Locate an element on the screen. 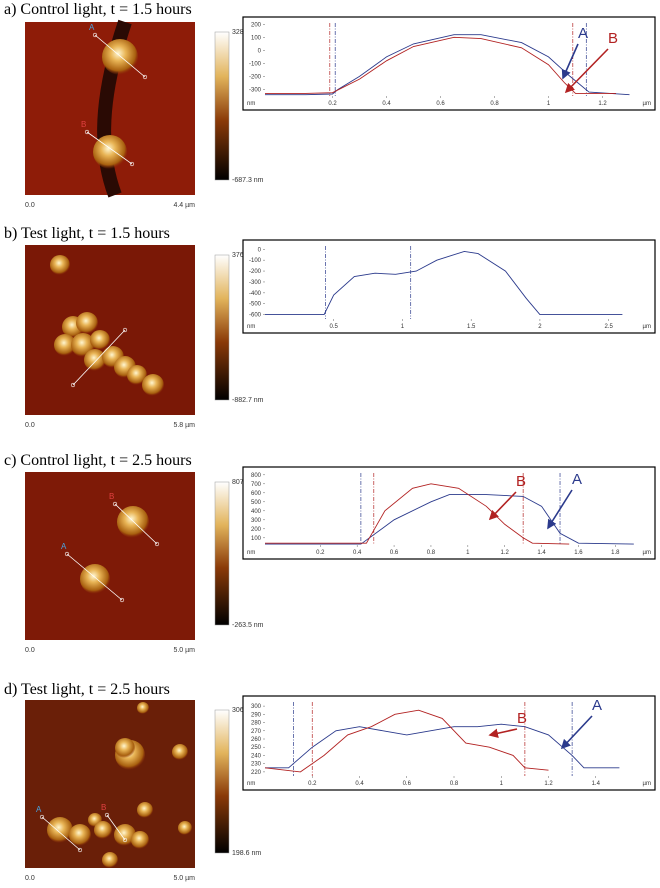 Image resolution: width=660 pixels, height=888 pixels. panel-title: d) Test light, t = 2.5 hours is located at coordinates (87, 689).